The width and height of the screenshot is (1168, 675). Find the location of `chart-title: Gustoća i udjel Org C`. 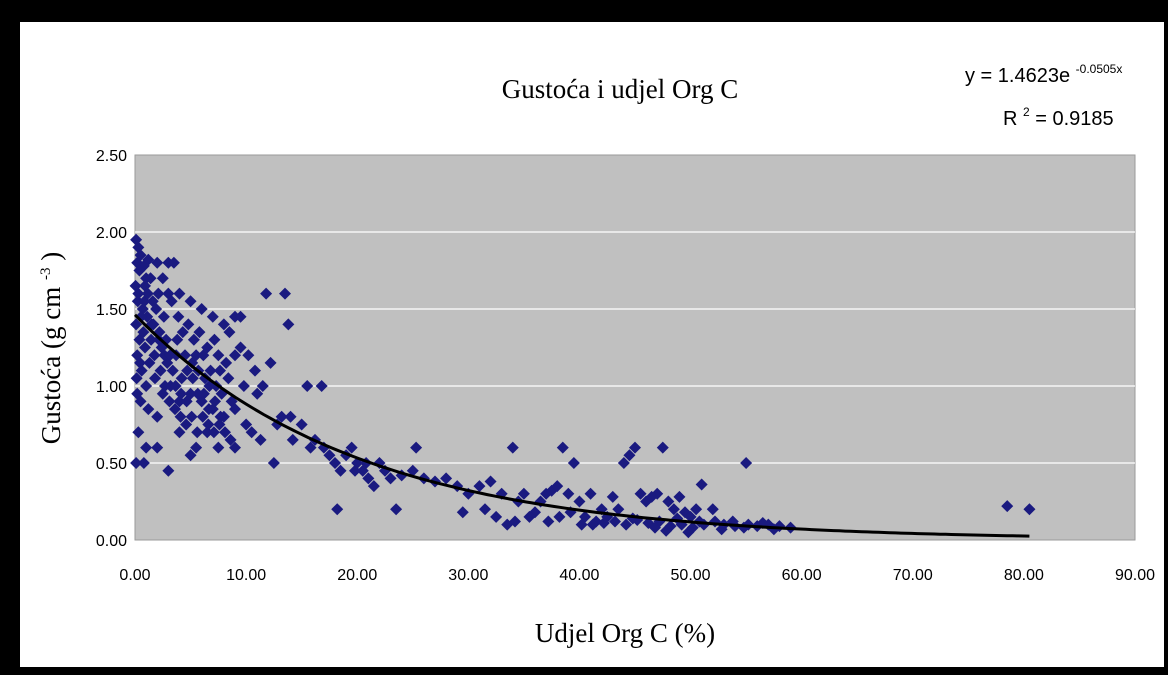

chart-title: Gustoća i udjel Org C is located at coordinates (620, 89).